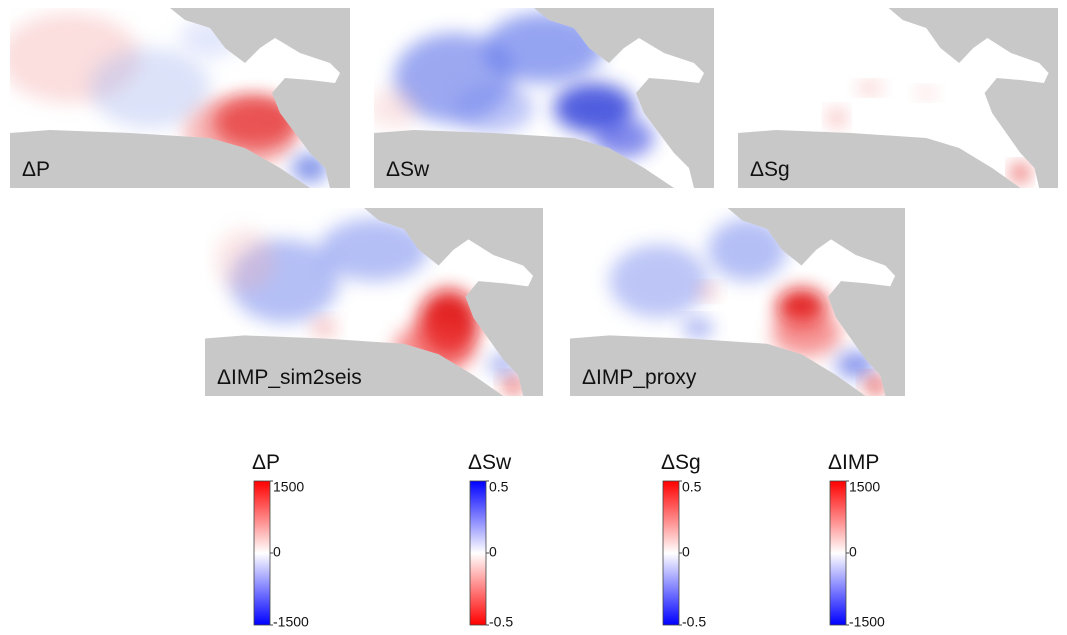  What do you see at coordinates (770, 169) in the screenshot?
I see `panel-label: ΔSg` at bounding box center [770, 169].